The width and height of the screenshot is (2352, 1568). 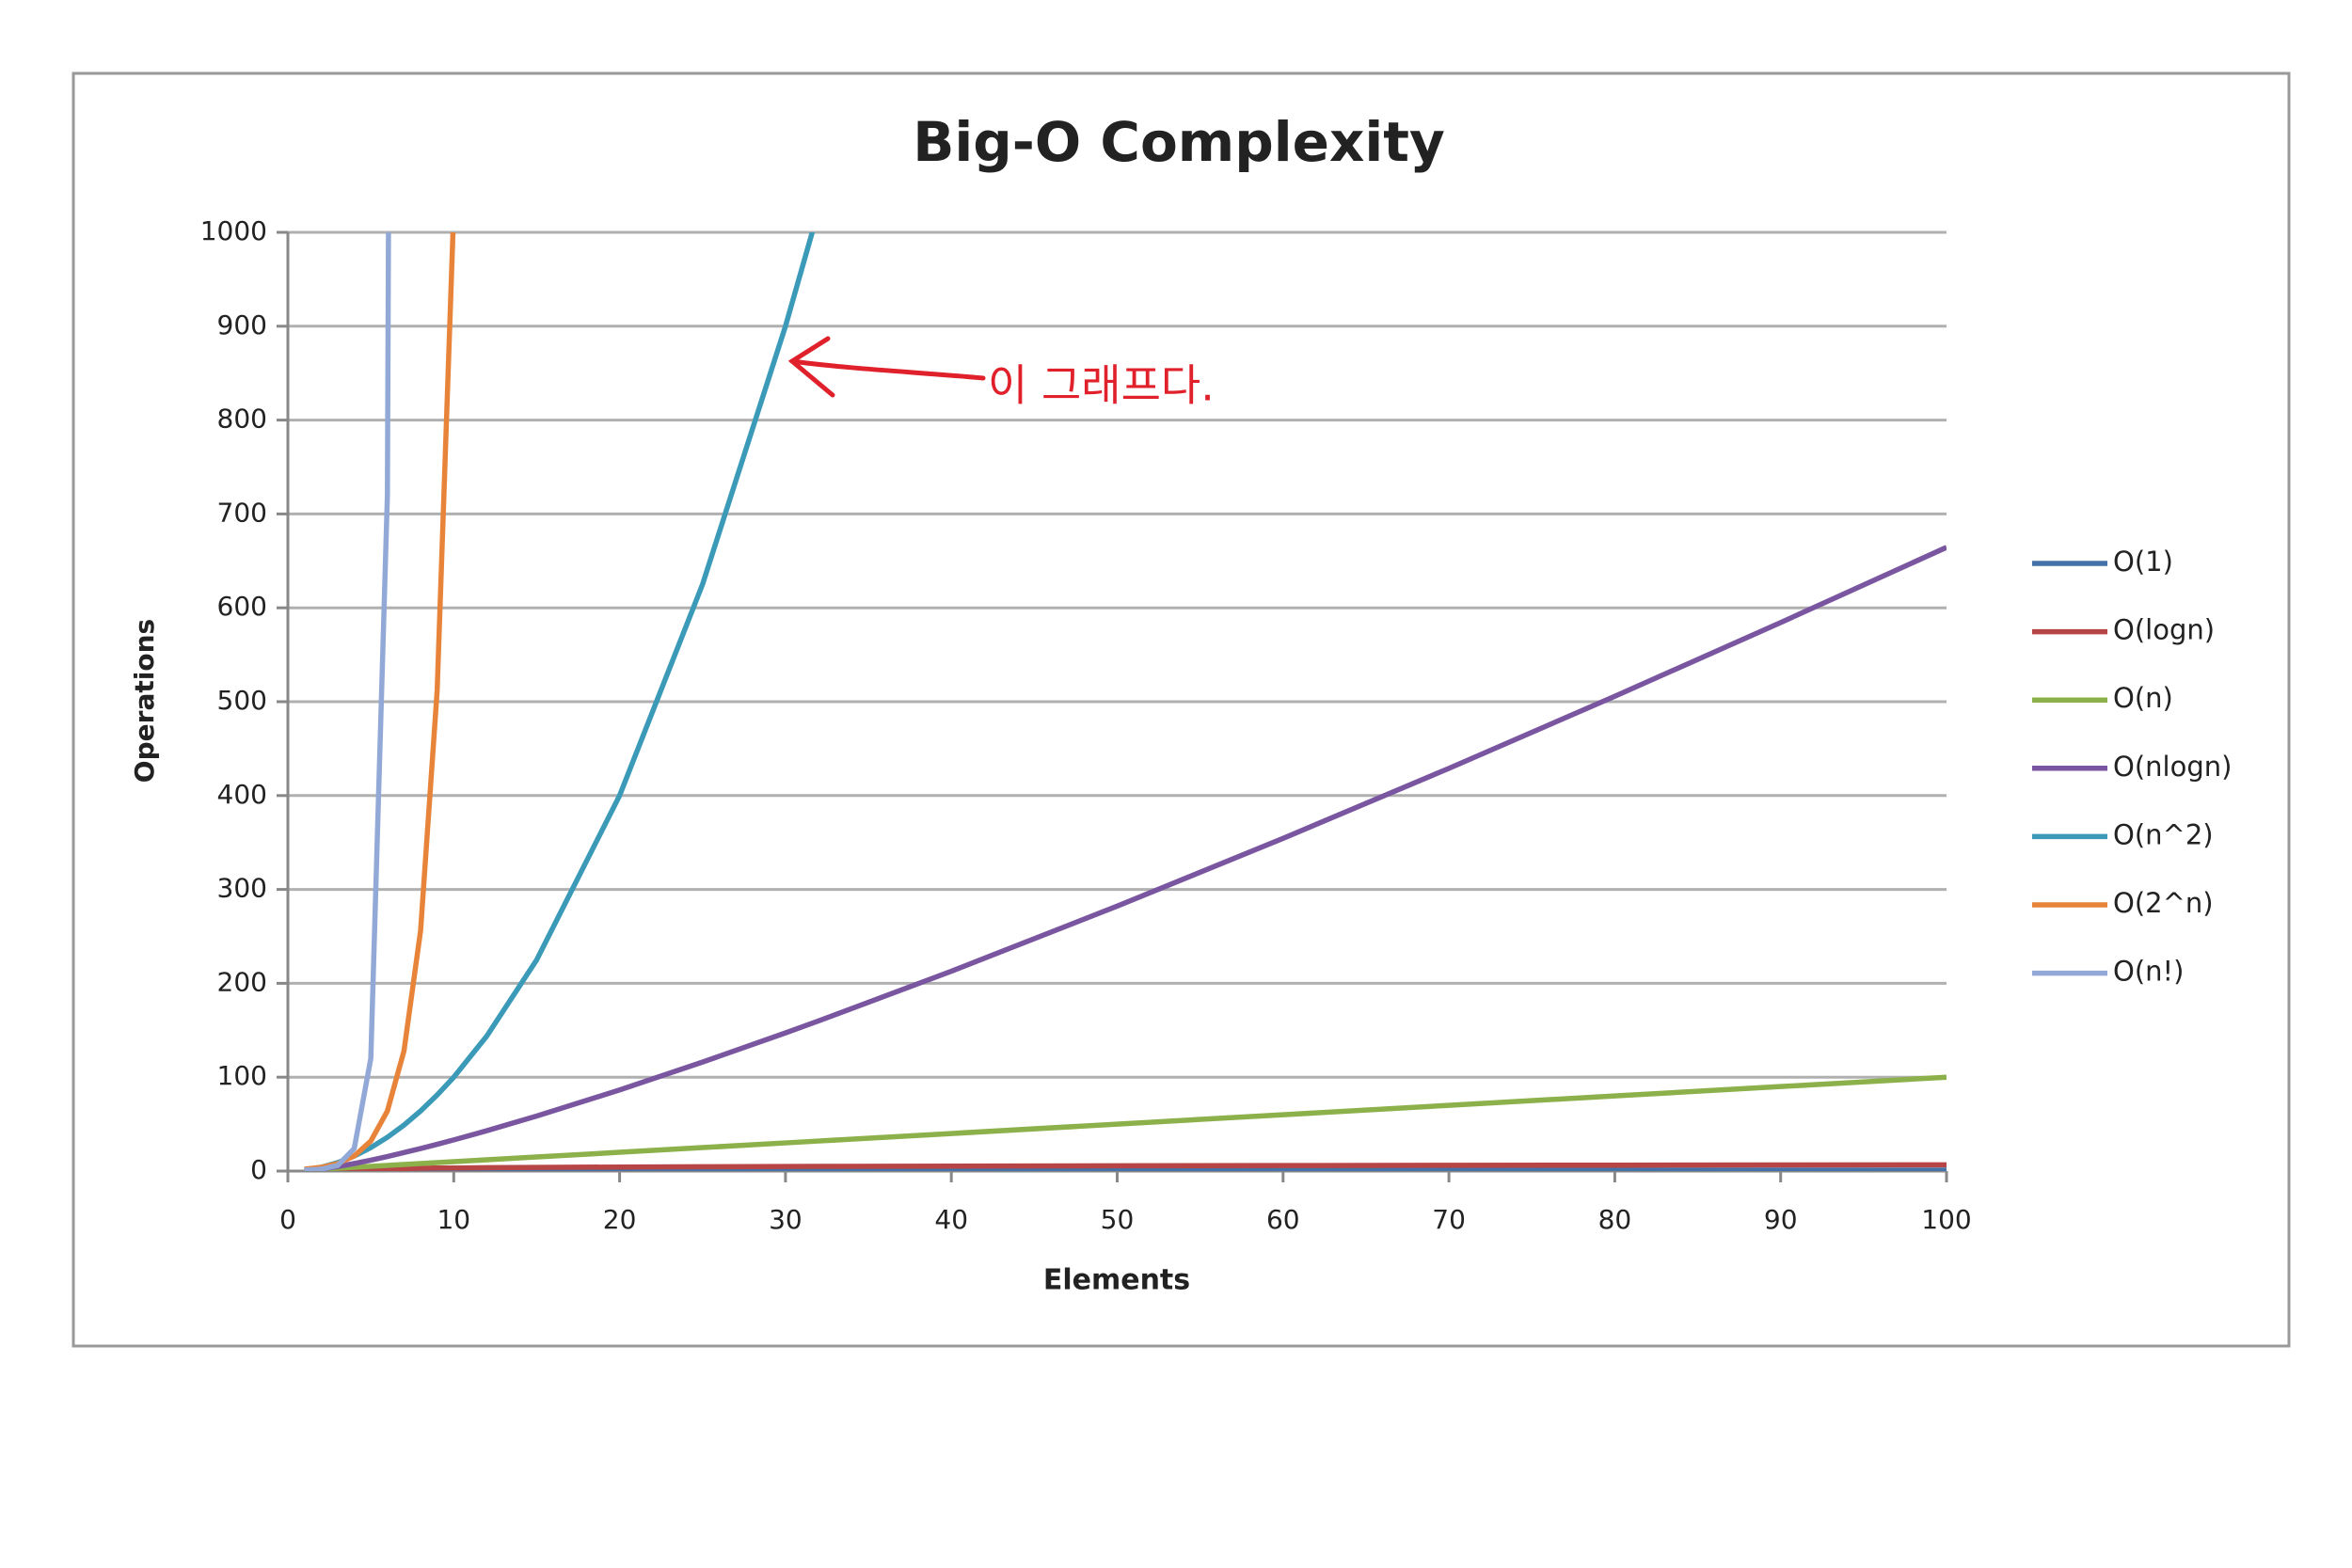 What do you see at coordinates (242, 889) in the screenshot?
I see `y-tick-label: 300` at bounding box center [242, 889].